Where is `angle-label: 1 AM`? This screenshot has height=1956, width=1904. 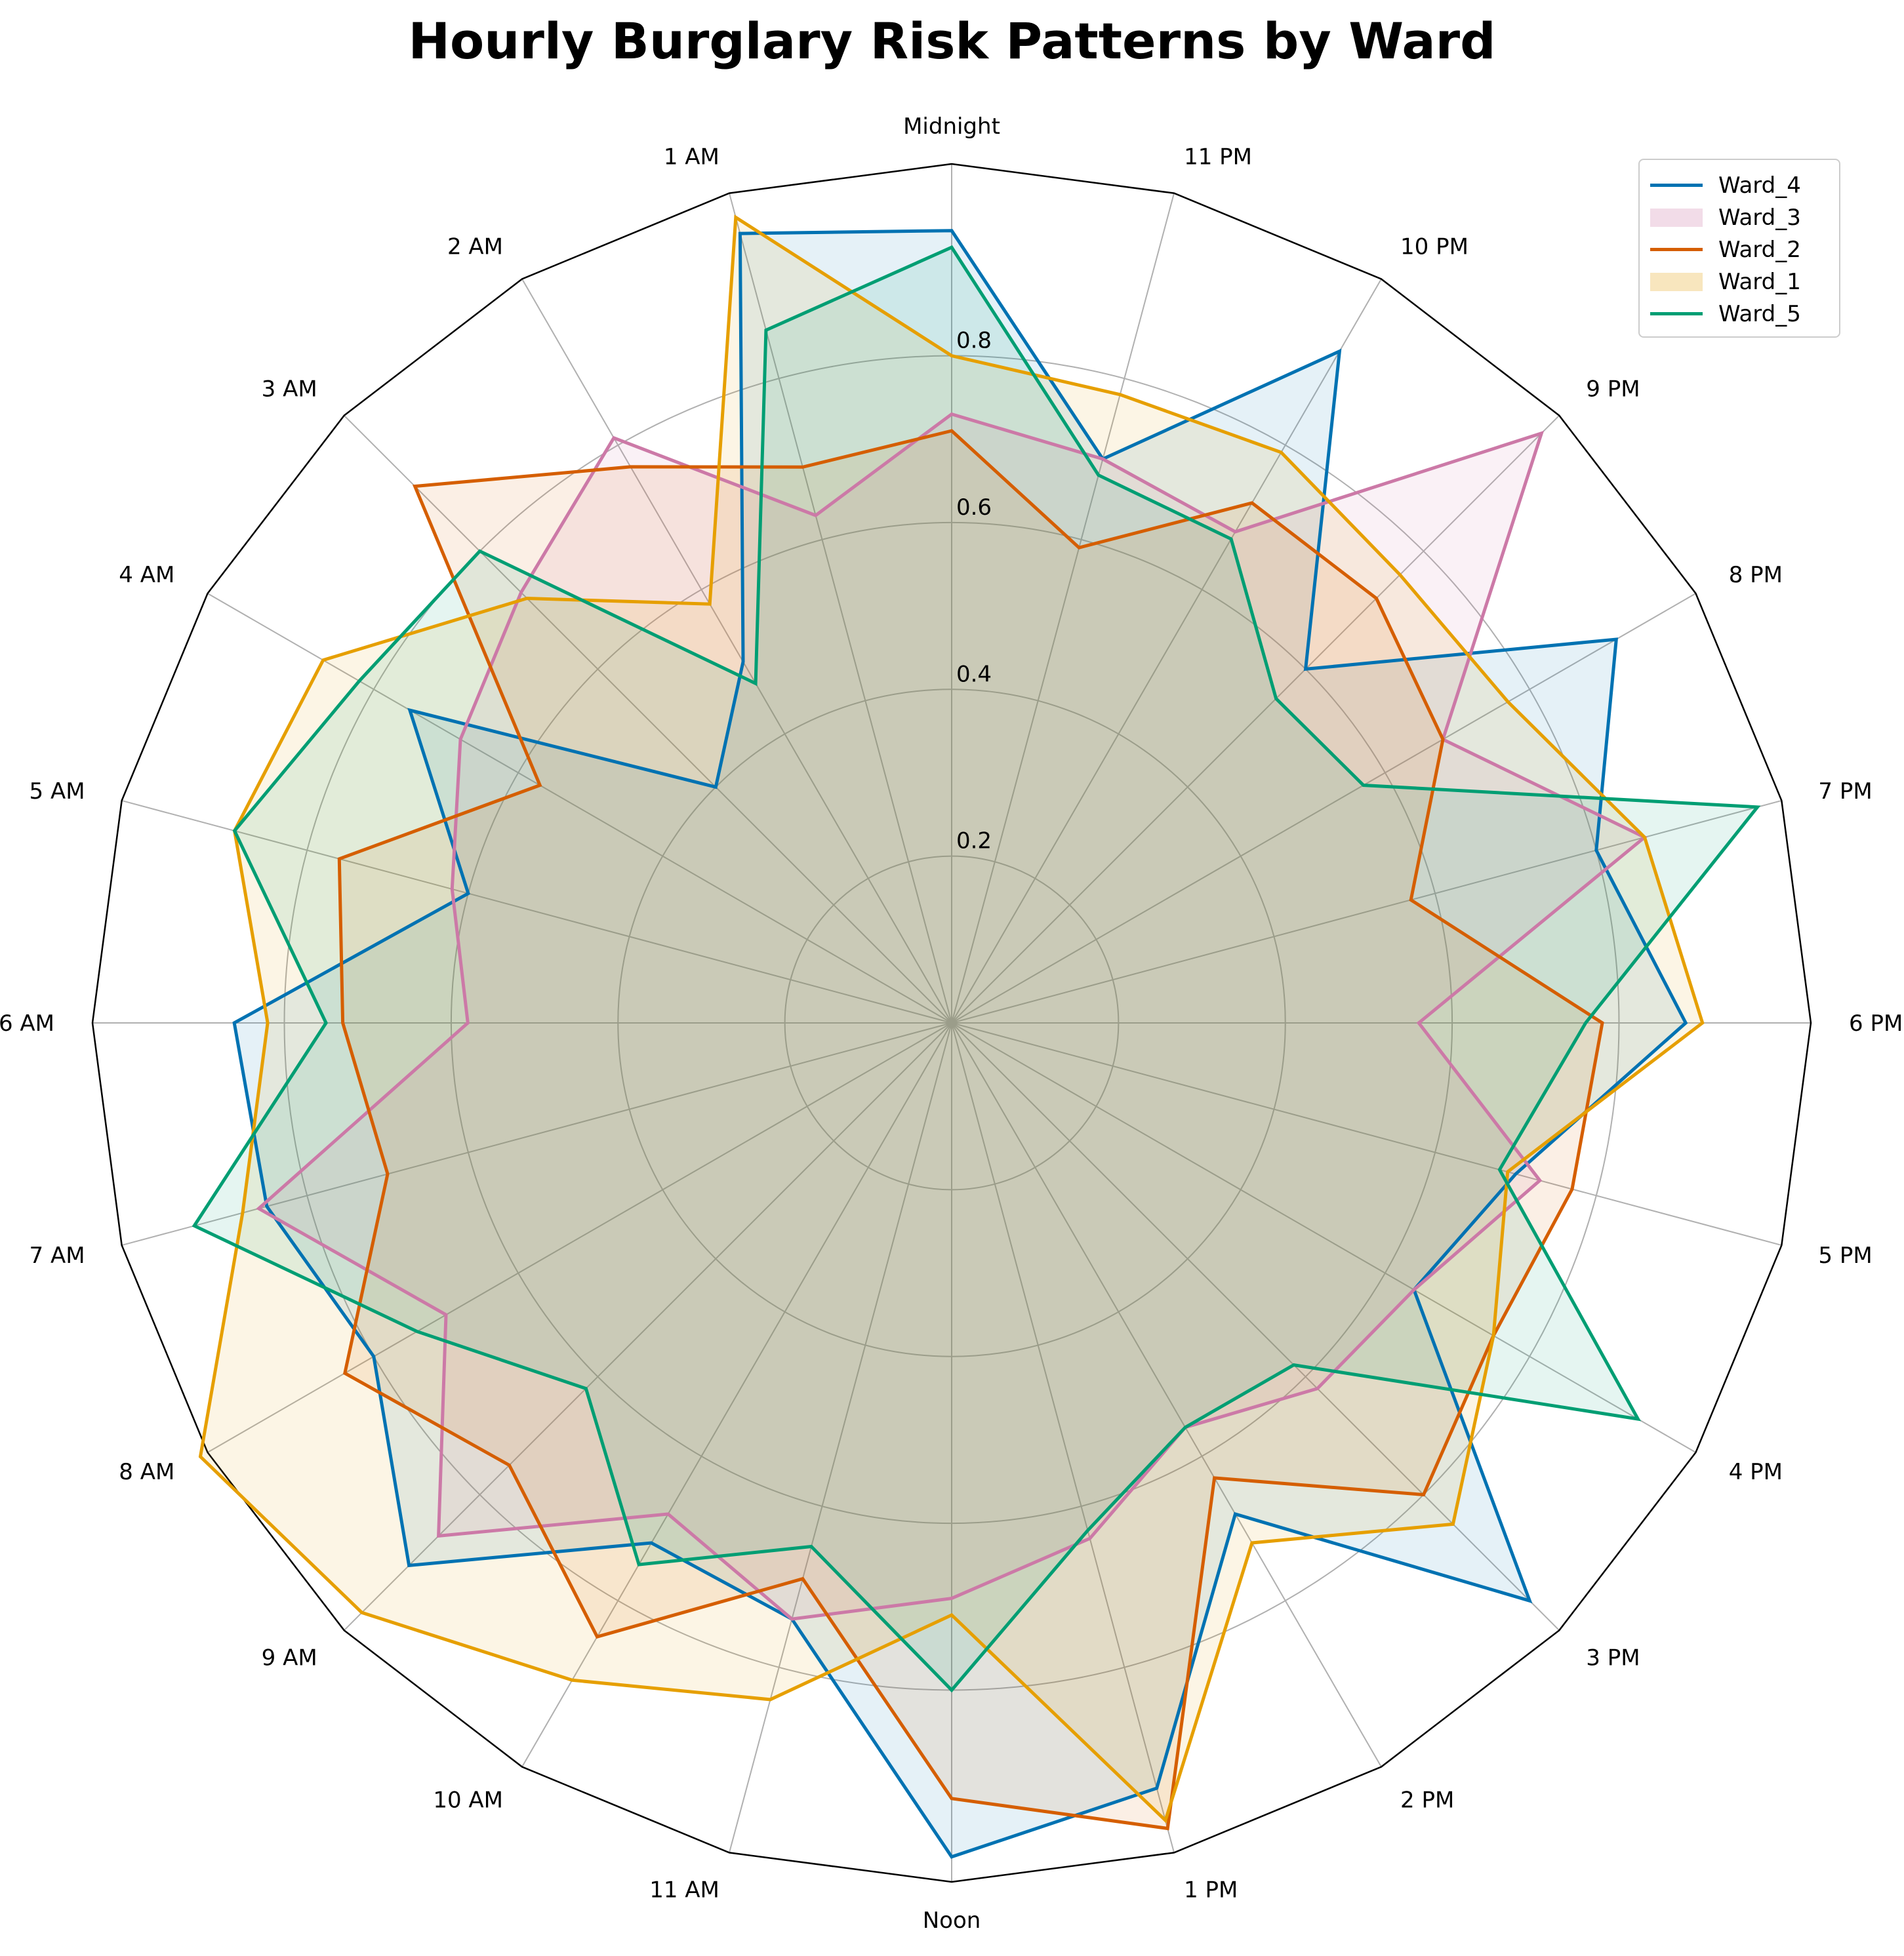 angle-label: 1 AM is located at coordinates (691, 157).